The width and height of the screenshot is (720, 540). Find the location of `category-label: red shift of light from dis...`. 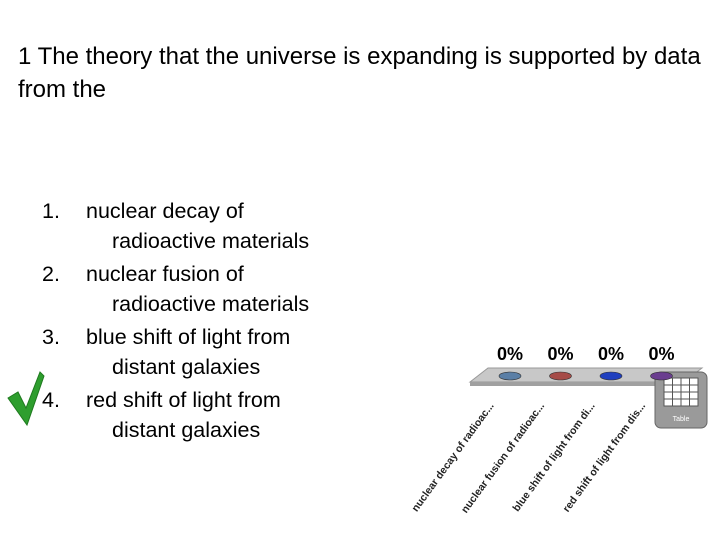

category-label: red shift of light from dis... is located at coordinates (605, 457).